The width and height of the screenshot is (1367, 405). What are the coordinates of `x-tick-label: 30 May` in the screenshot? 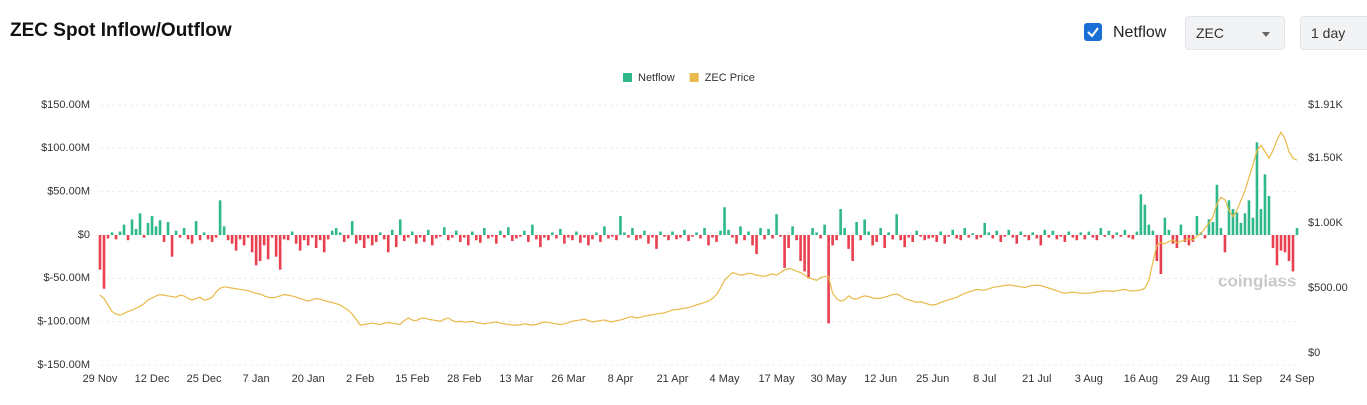 It's located at (829, 379).